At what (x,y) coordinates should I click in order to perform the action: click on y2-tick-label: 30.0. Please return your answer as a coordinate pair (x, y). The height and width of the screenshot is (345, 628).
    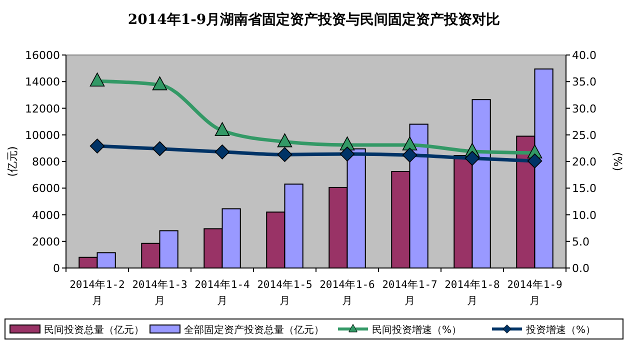
    Looking at the image, I should click on (584, 109).